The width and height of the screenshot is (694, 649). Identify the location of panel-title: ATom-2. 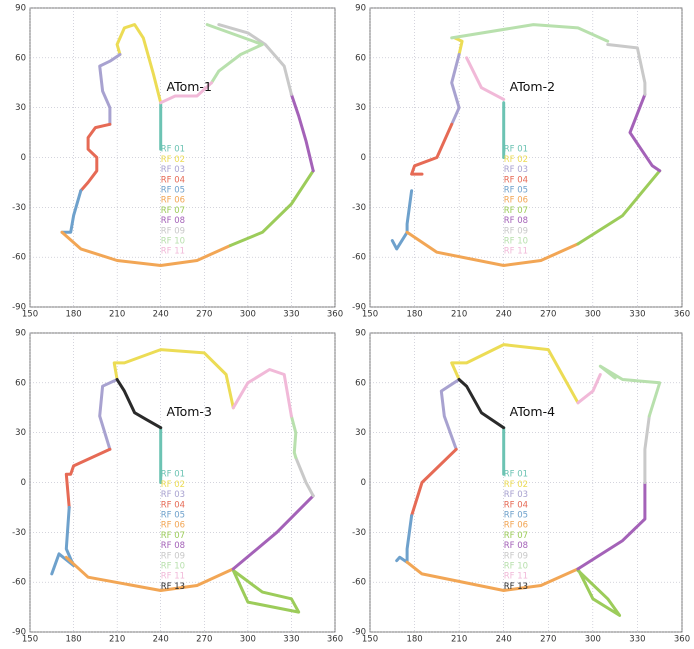
(532, 86).